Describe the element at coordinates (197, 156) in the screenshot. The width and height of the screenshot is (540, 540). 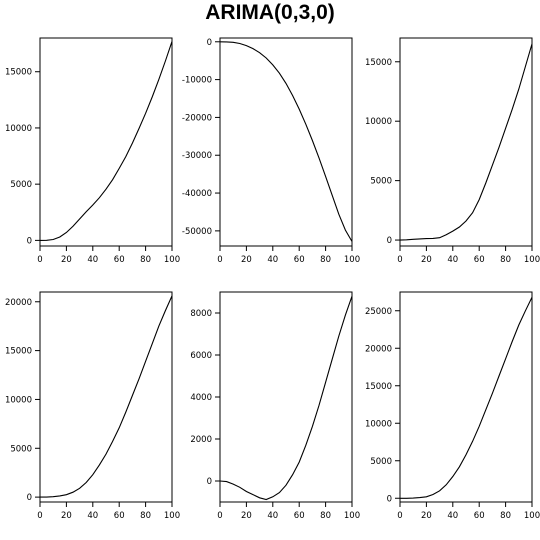
I see `y-tick-label: -30000` at that location.